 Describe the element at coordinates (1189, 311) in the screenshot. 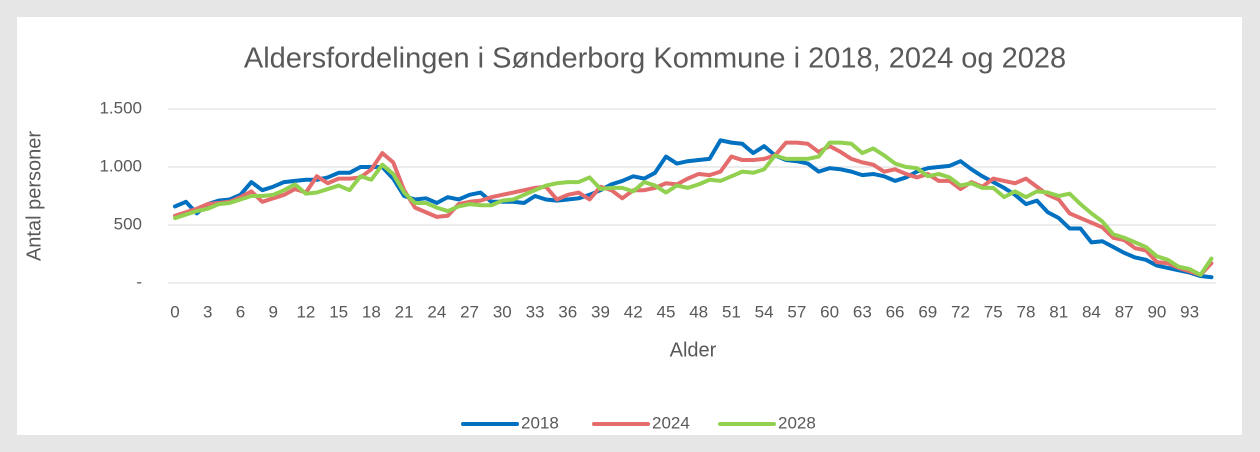

I see `x-tick-label: 93` at that location.